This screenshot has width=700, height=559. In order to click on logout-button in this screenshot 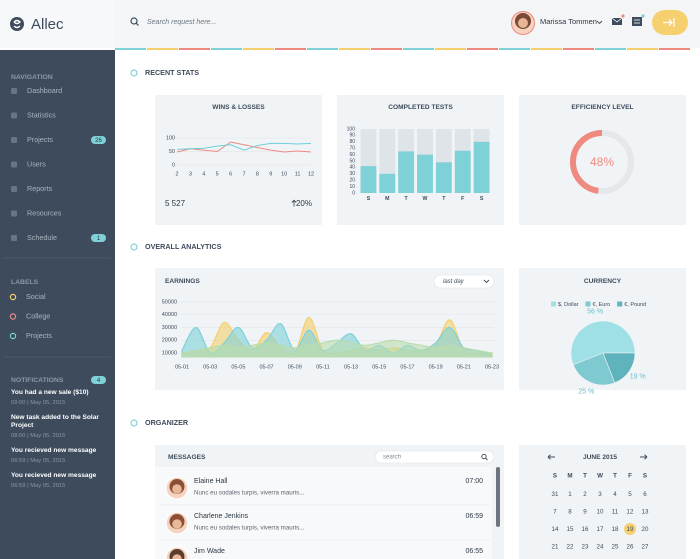, I will do `click(670, 22)`.